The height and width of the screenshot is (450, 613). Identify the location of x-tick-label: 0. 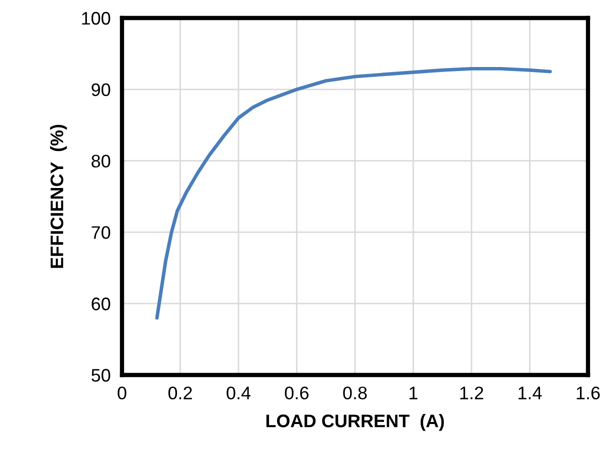
(122, 393).